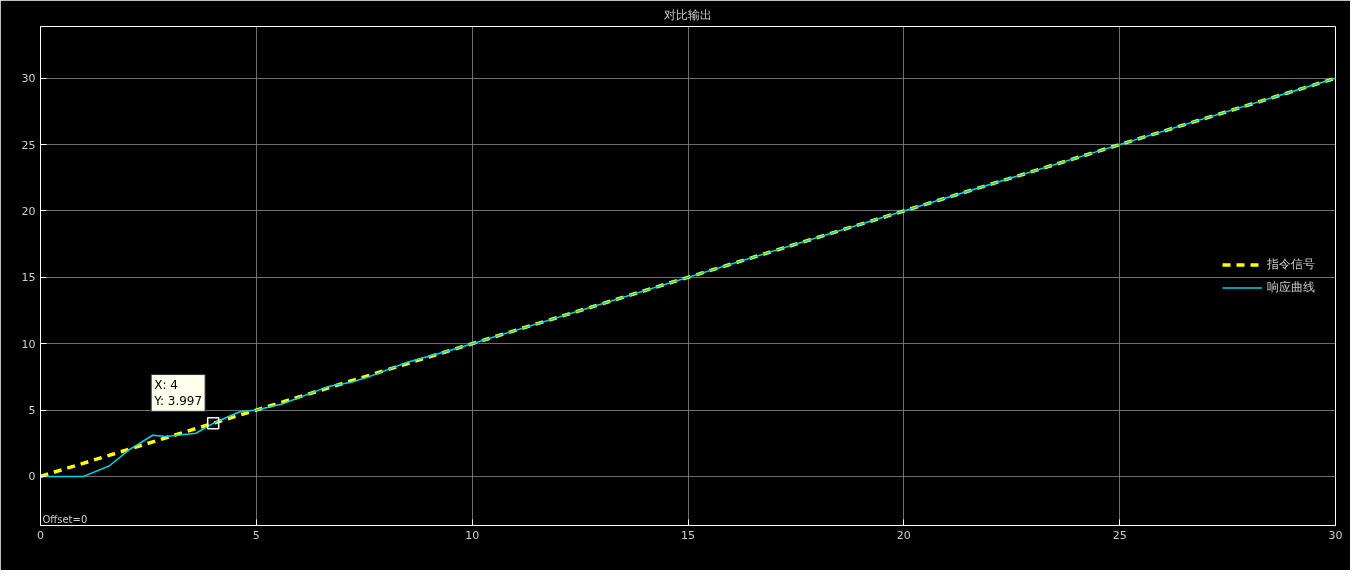 The image size is (1358, 576). Describe the element at coordinates (256, 535) in the screenshot. I see `x-tick-label: 5` at that location.